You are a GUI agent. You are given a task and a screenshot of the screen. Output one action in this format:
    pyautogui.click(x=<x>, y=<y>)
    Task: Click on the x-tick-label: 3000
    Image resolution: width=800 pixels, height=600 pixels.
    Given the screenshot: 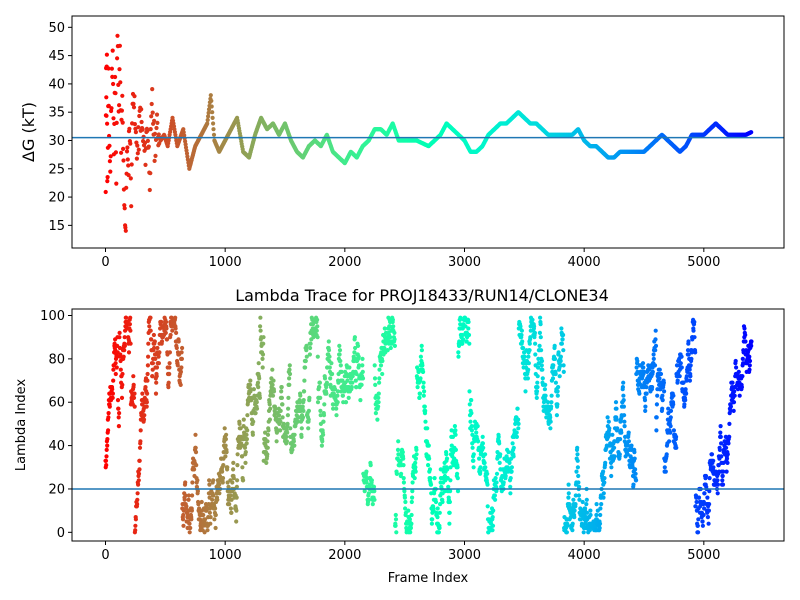 What is the action you would take?
    pyautogui.click(x=464, y=262)
    